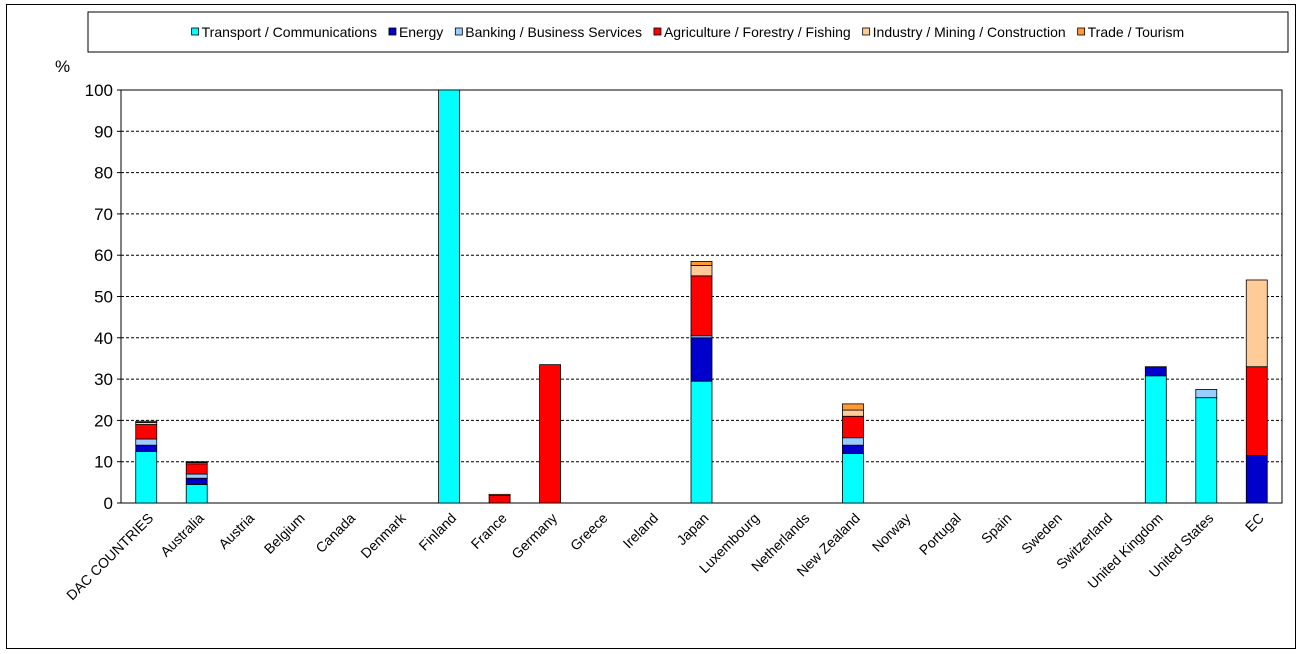 The image size is (1301, 654). I want to click on y-axis-ticks: 0 10 20 30 40 50 60 70 80 90 100, so click(103, 297).